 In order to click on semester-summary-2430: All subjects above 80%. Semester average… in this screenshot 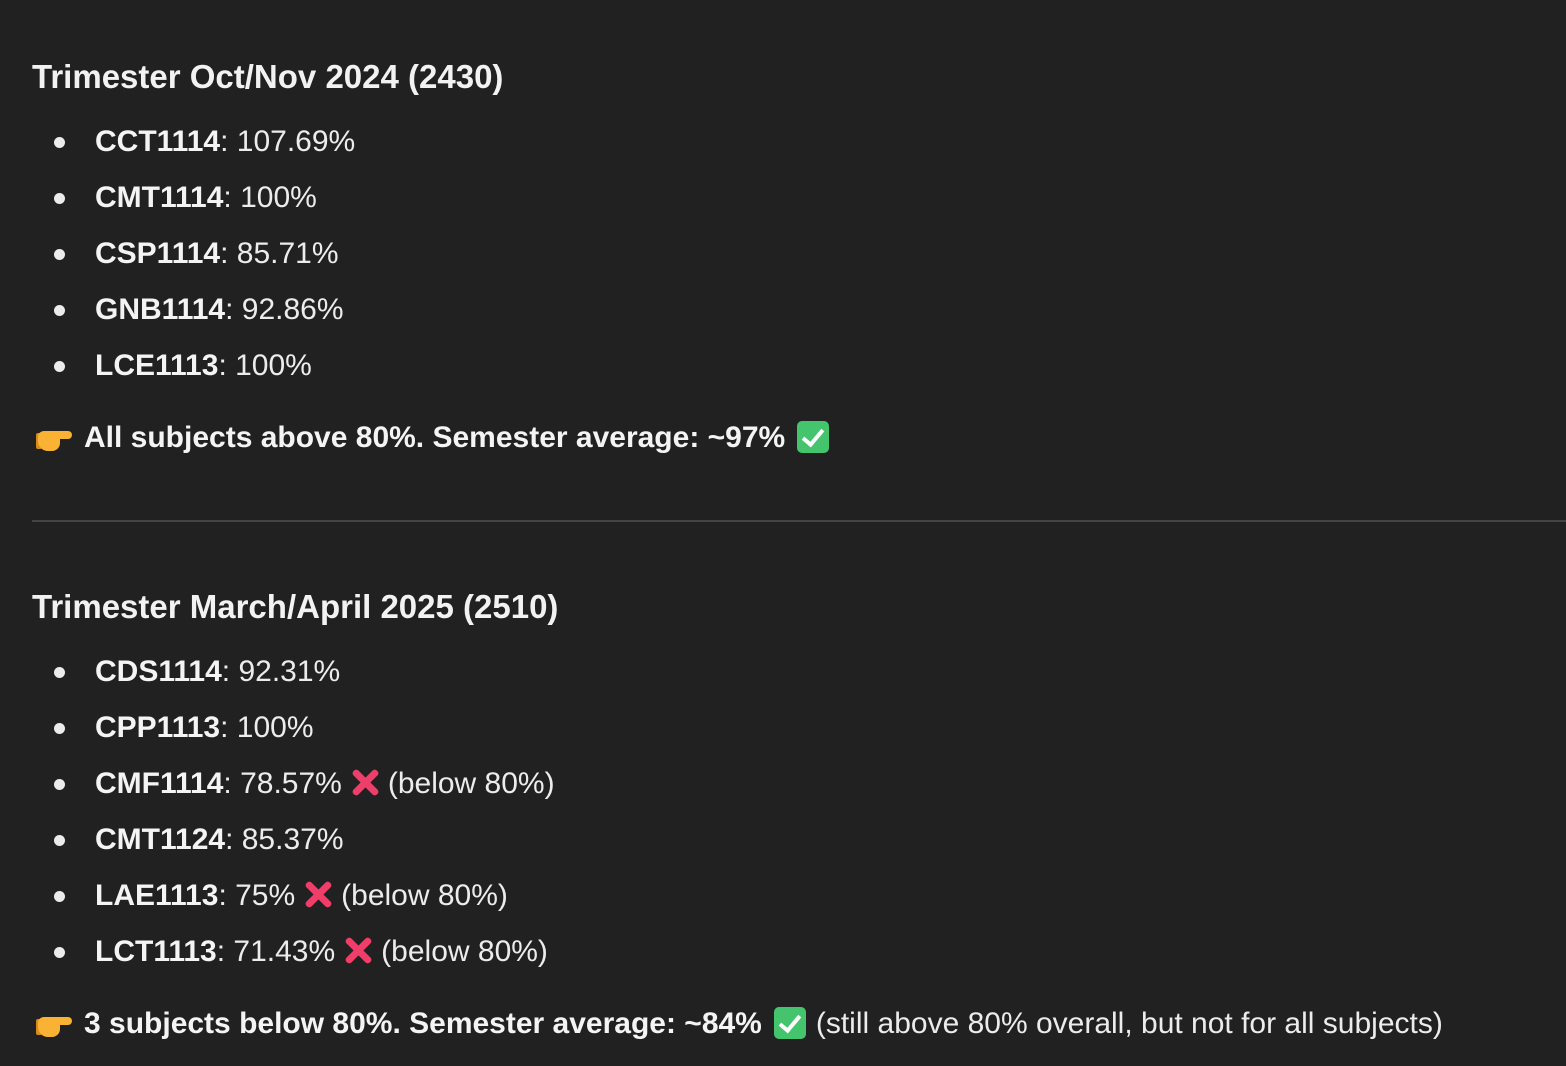, I will do `click(437, 438)`.